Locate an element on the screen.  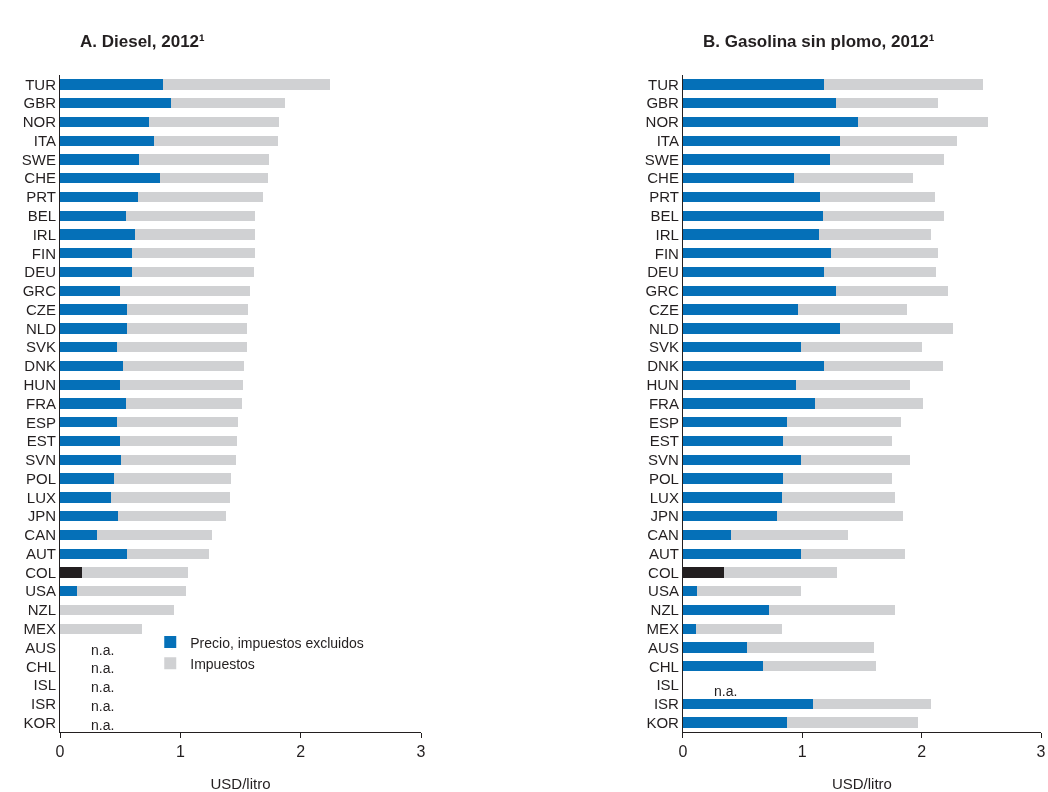
y-tick-label: CHE is located at coordinates (663, 178).